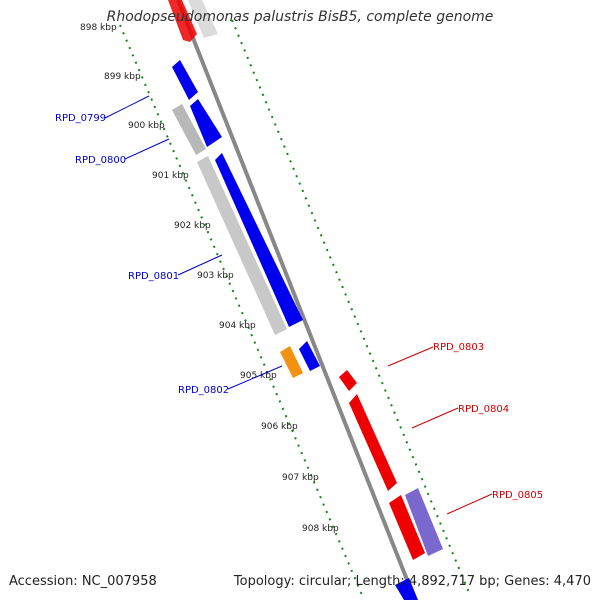 This screenshot has width=600, height=600. Describe the element at coordinates (483, 409) in the screenshot. I see `gene-label-rpd0804: RPD_0804` at that location.